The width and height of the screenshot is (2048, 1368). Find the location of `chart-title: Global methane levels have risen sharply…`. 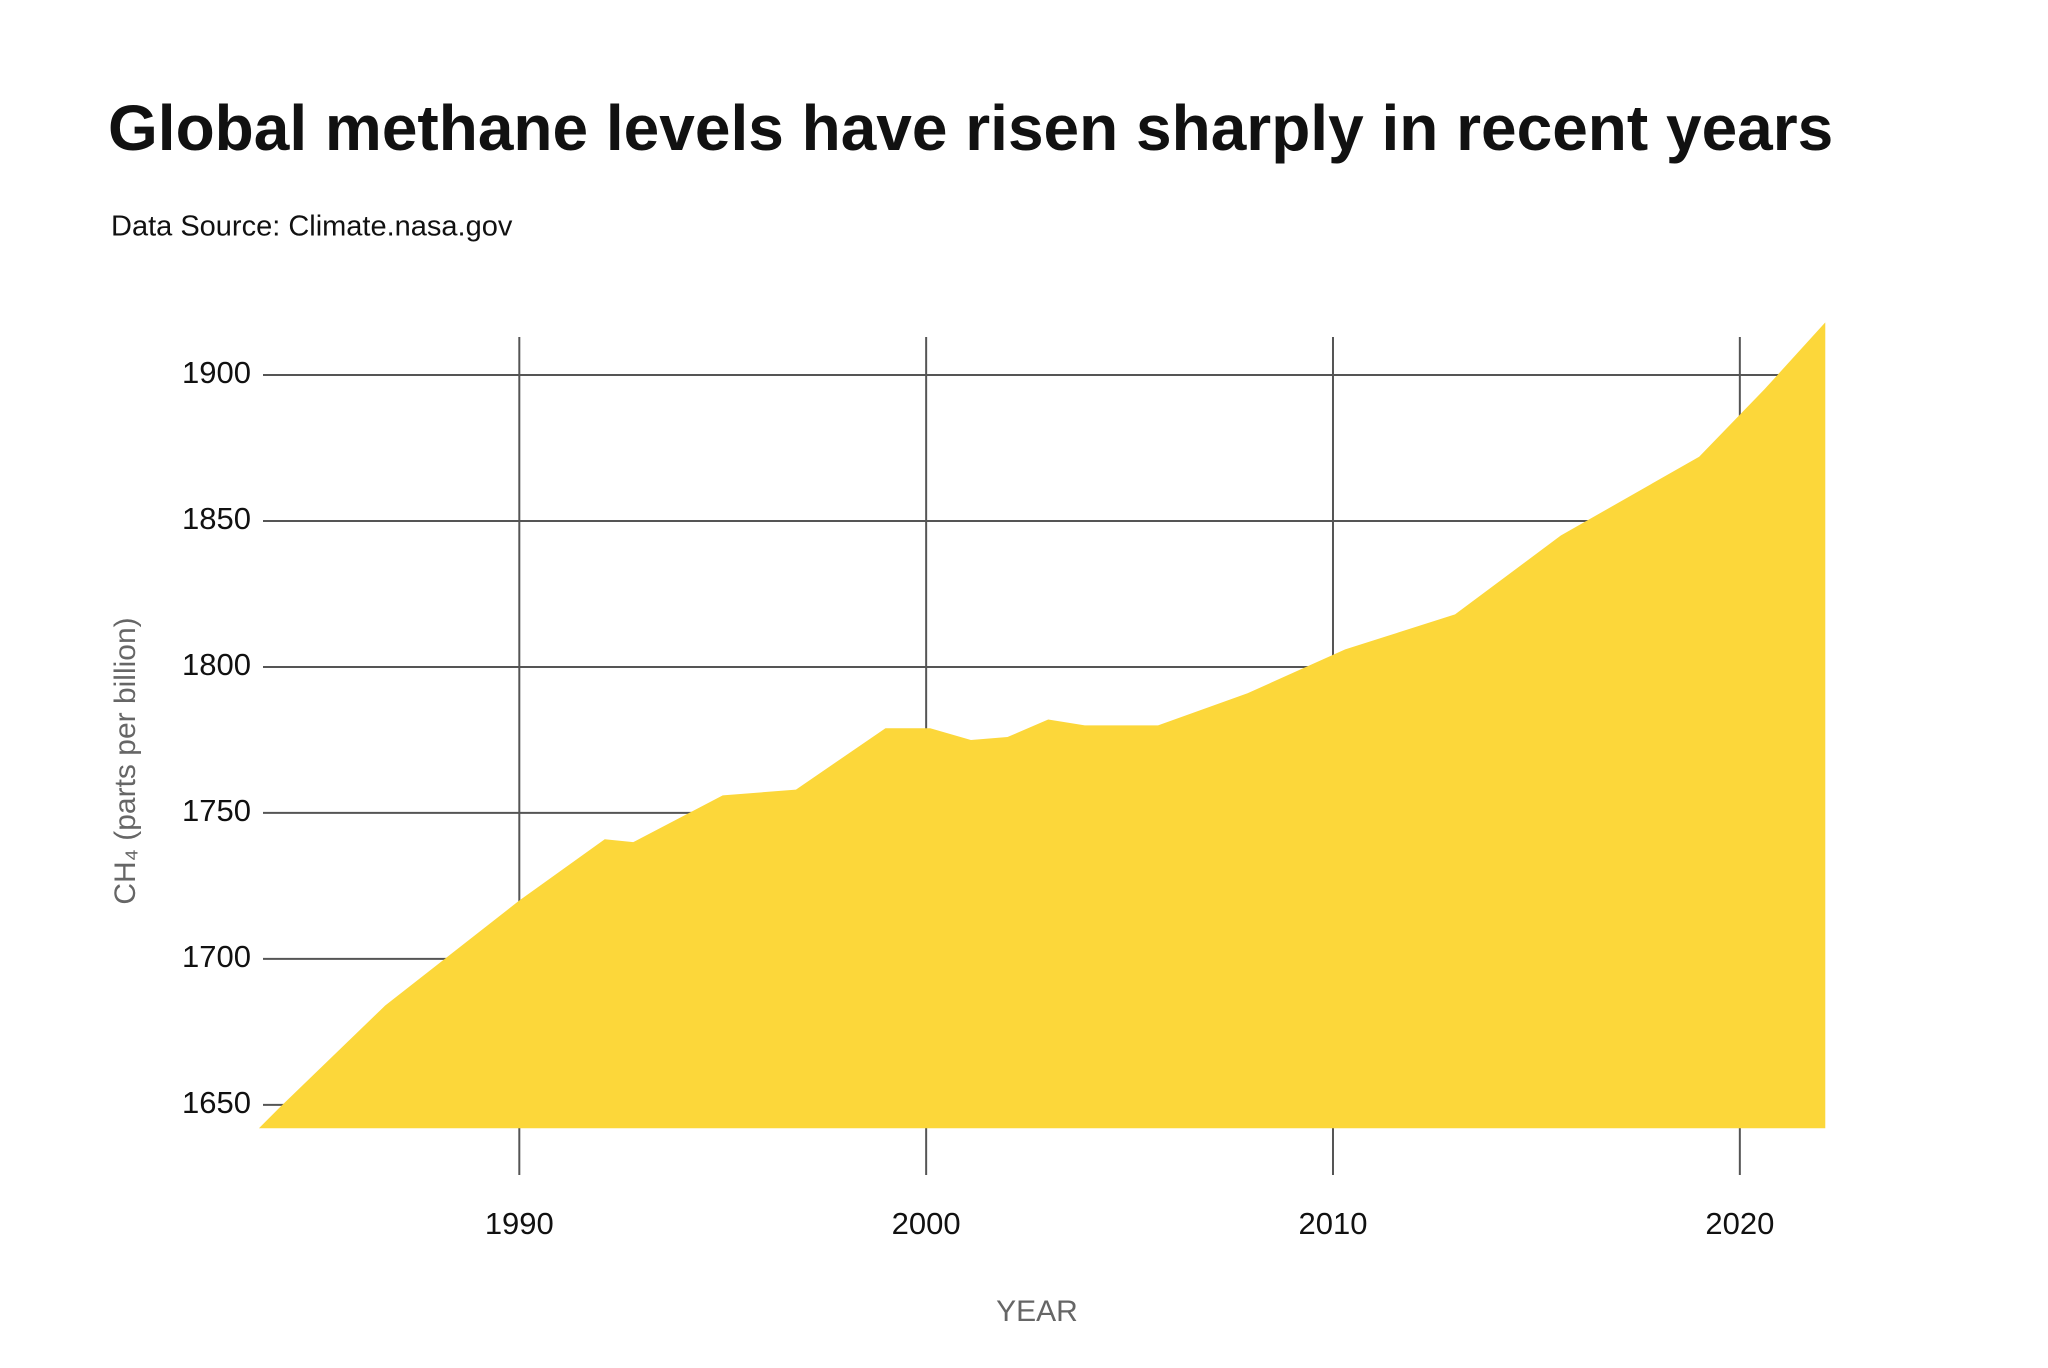

chart-title: Global methane levels have risen sharply… is located at coordinates (970, 128).